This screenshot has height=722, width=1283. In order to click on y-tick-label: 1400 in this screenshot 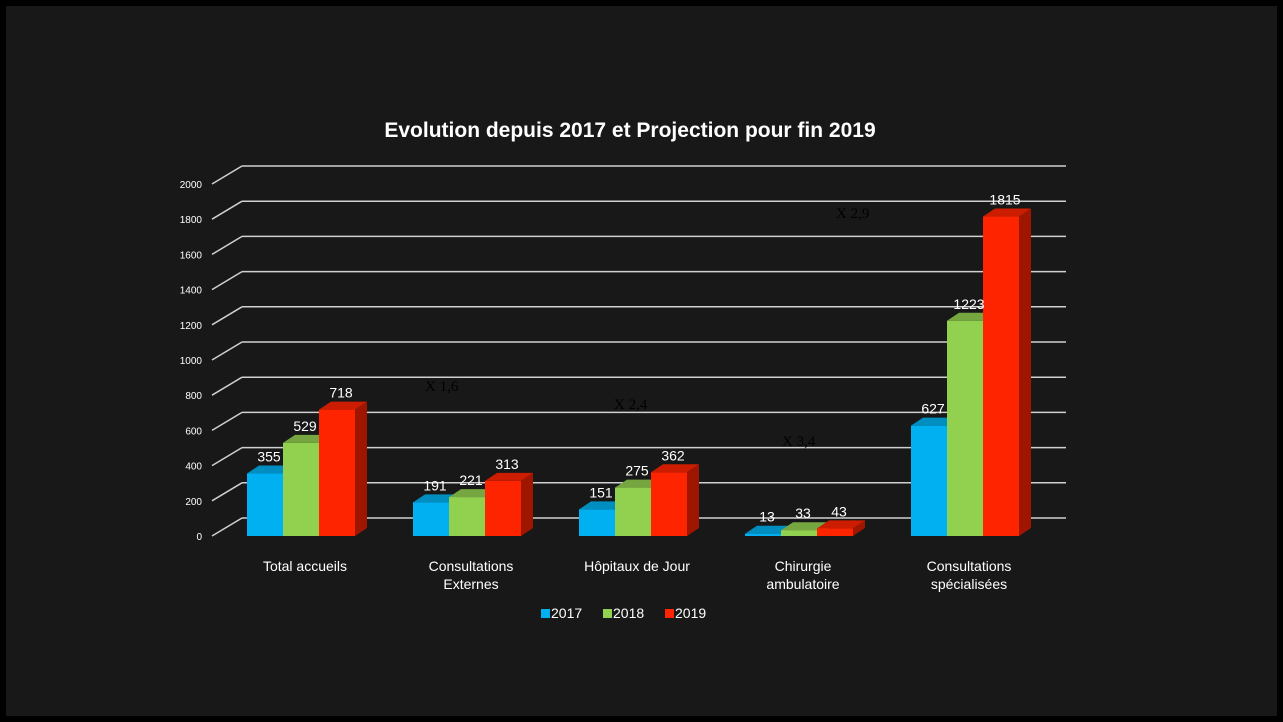, I will do `click(191, 291)`.